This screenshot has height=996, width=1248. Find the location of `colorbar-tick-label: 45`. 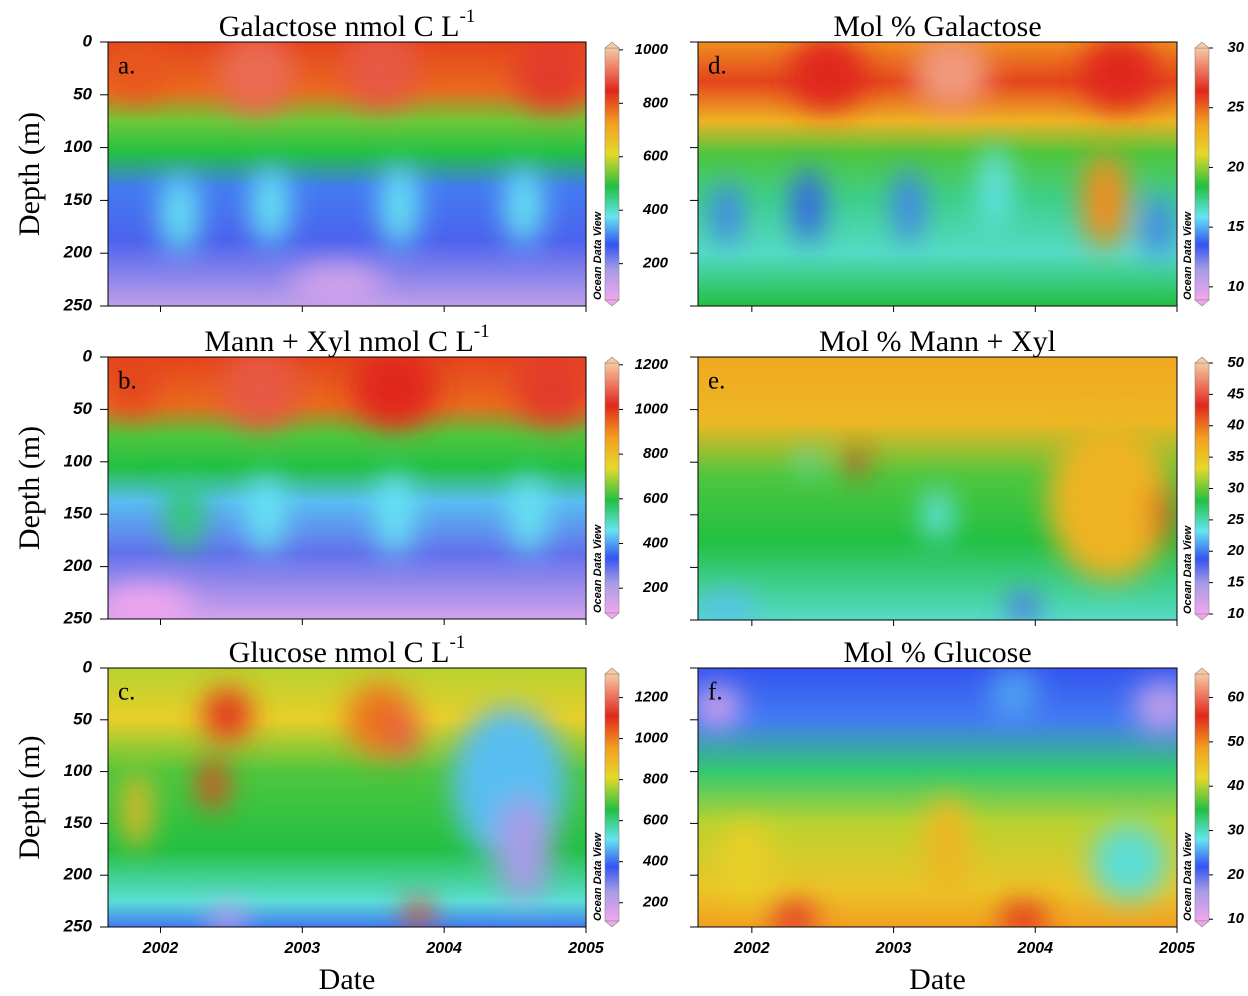

colorbar-tick-label: 45 is located at coordinates (1235, 393).